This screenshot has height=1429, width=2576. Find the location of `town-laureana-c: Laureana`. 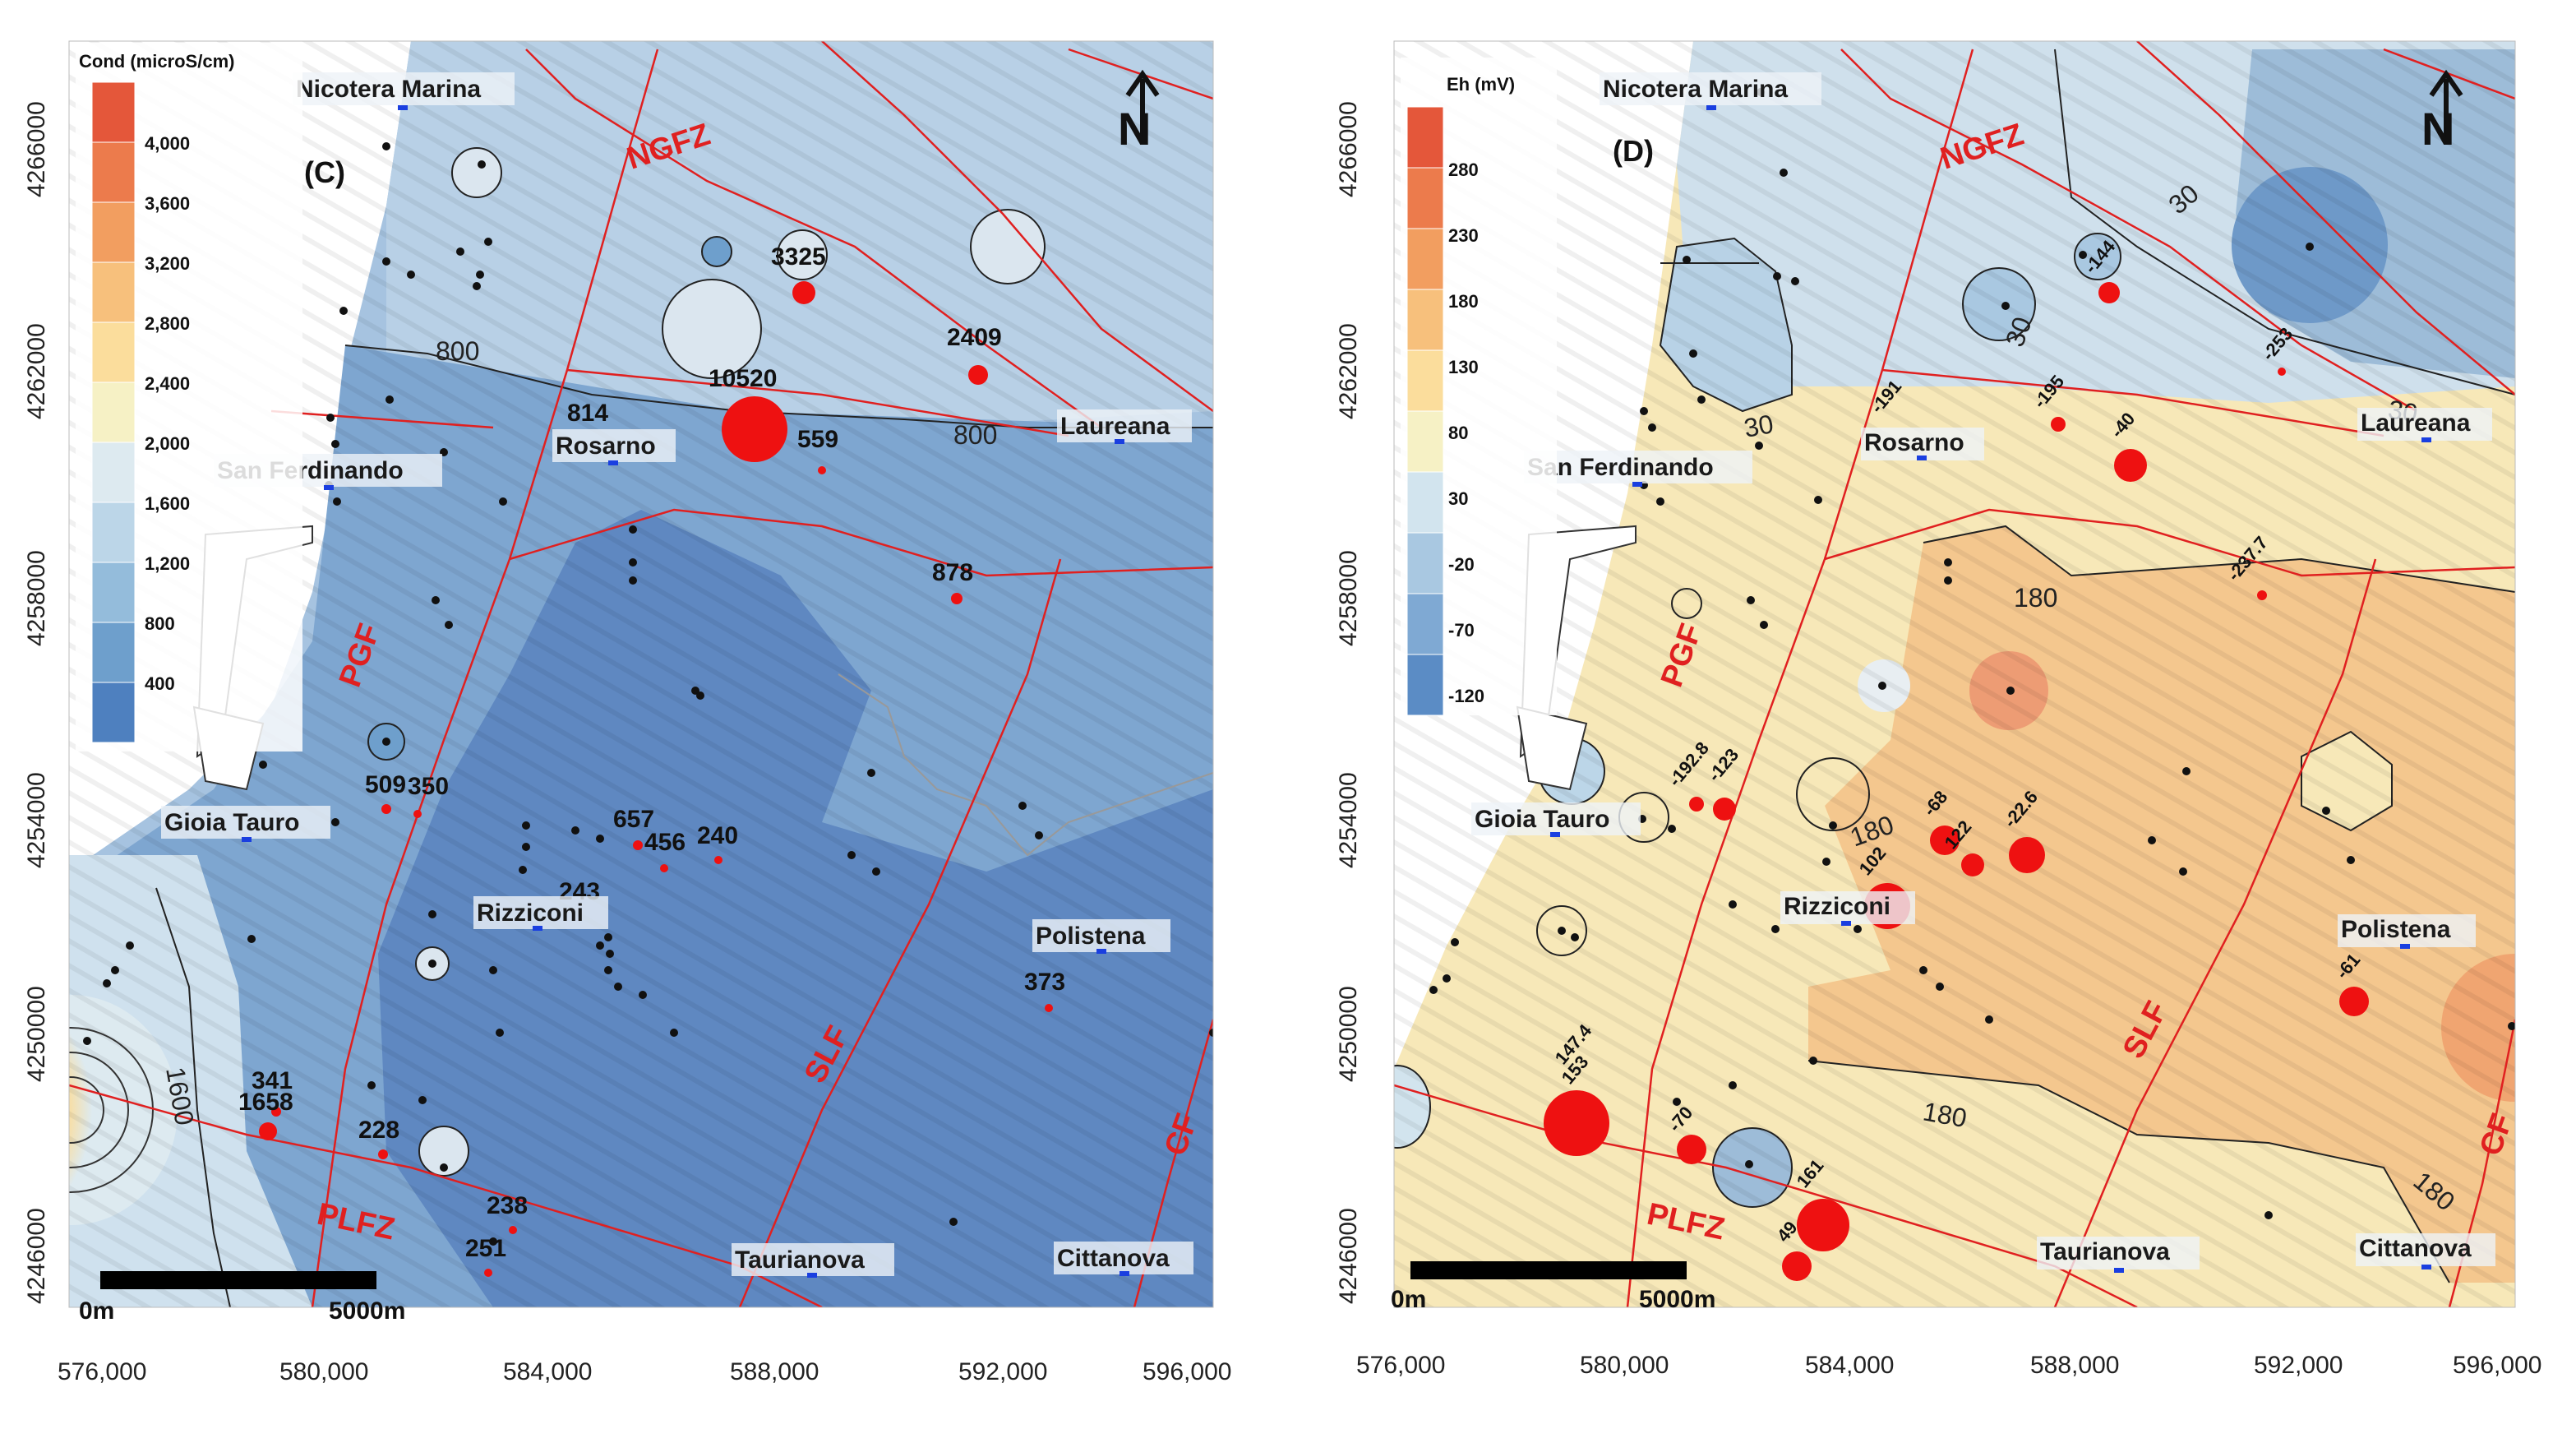

town-laureana-c: Laureana is located at coordinates (1115, 426).